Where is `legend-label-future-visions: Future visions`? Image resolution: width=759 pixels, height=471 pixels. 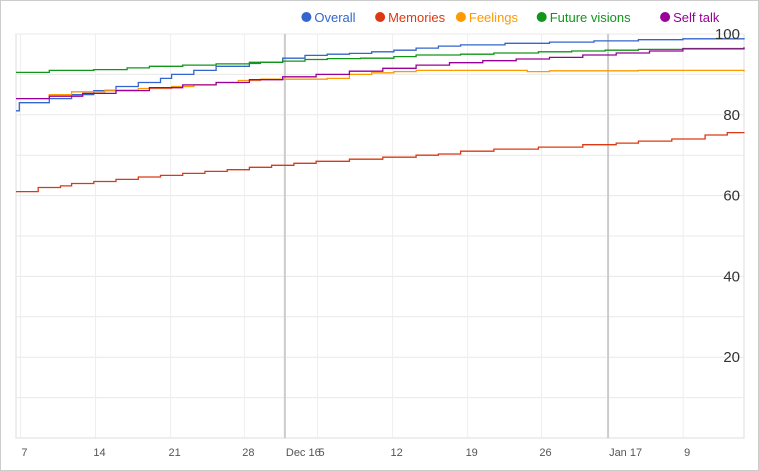 legend-label-future-visions: Future visions is located at coordinates (590, 17).